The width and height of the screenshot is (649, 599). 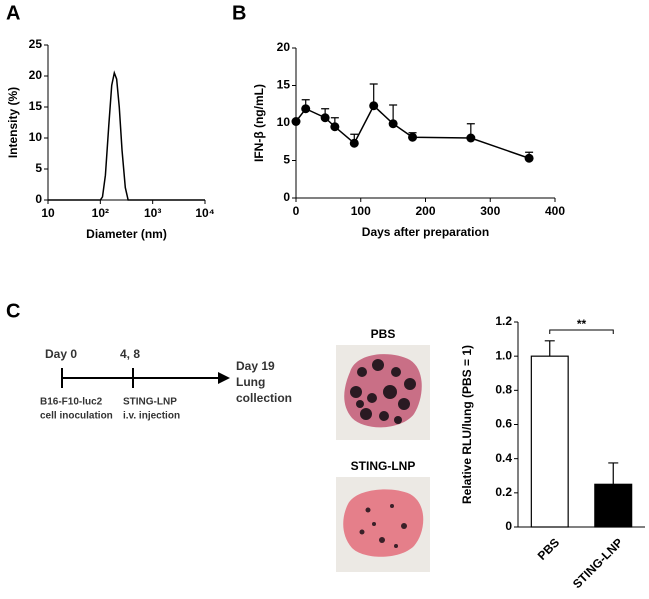 What do you see at coordinates (255, 366) in the screenshot?
I see `timeline-label: Day 19` at bounding box center [255, 366].